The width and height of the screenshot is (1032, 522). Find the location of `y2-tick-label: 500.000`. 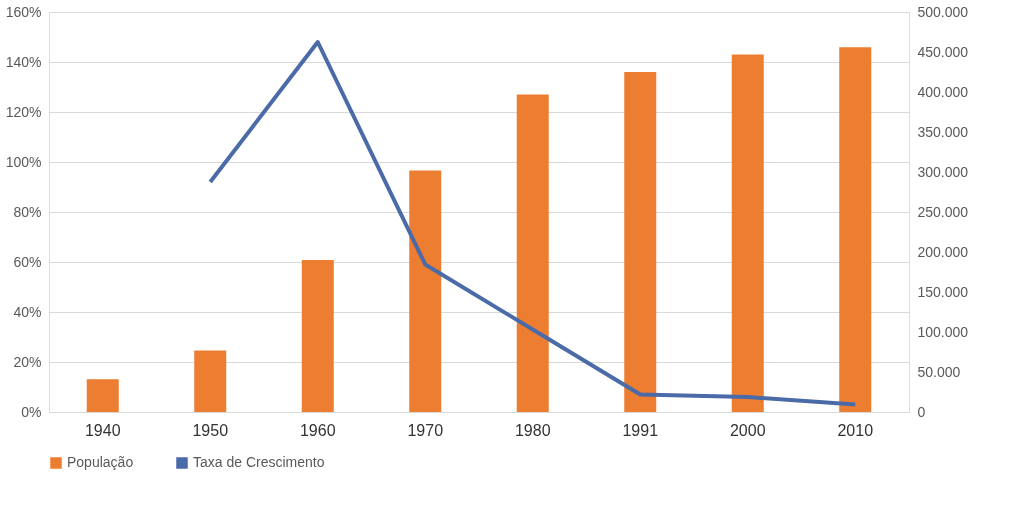

y2-tick-label: 500.000 is located at coordinates (943, 11).